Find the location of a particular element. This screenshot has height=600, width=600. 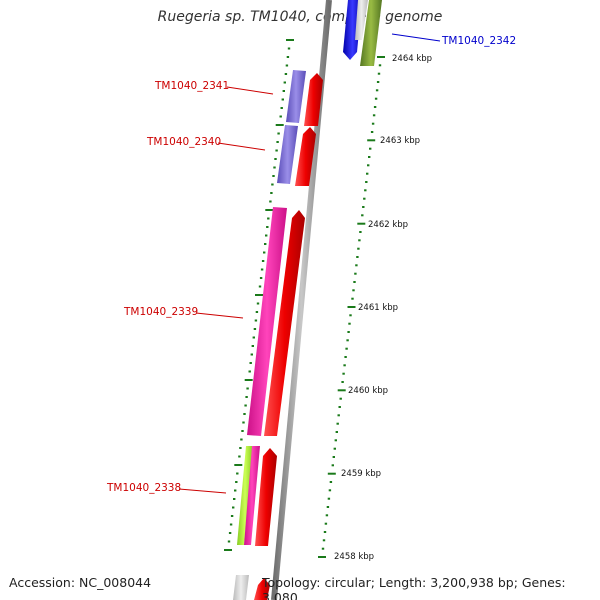

tm1040-2339-leader-line is located at coordinates (219, 315).